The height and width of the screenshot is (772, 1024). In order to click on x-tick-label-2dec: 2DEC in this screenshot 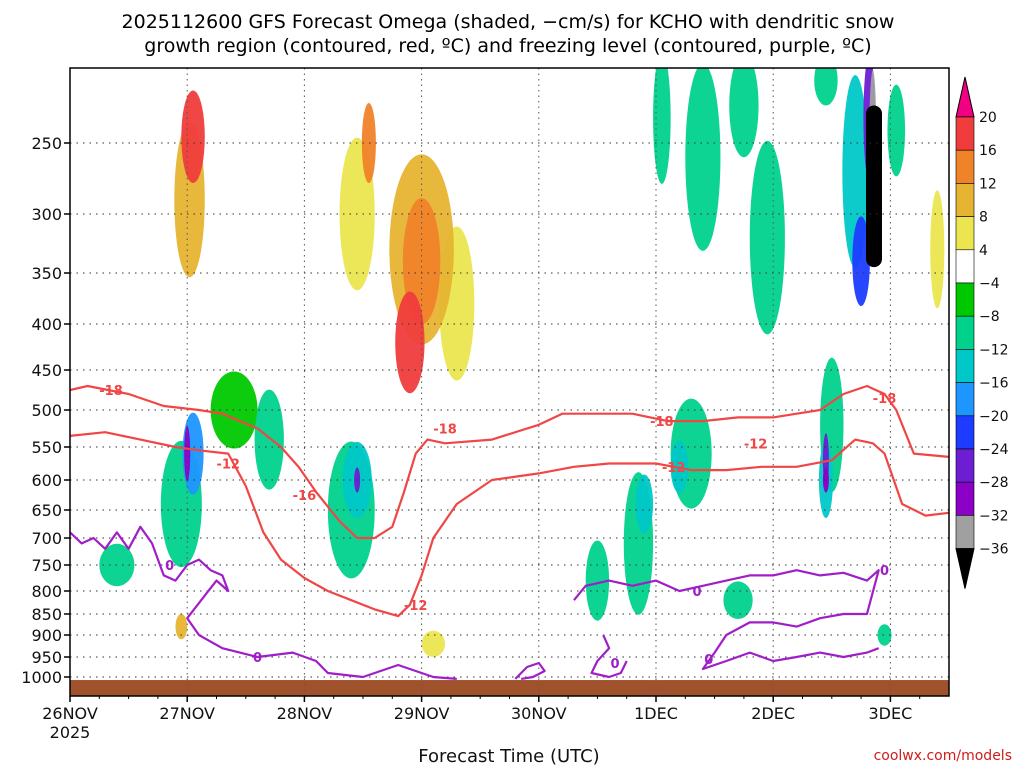, I will do `click(773, 713)`.